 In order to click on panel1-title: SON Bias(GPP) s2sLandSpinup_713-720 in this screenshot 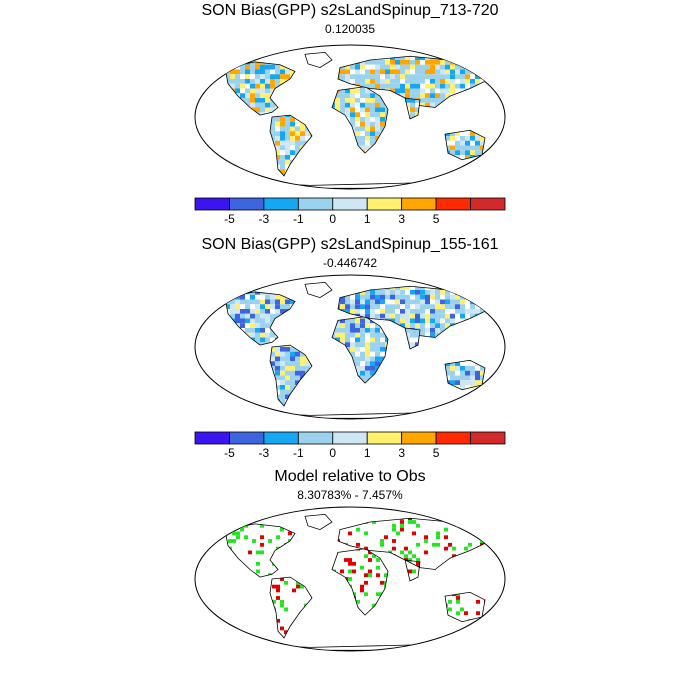, I will do `click(350, 11)`.